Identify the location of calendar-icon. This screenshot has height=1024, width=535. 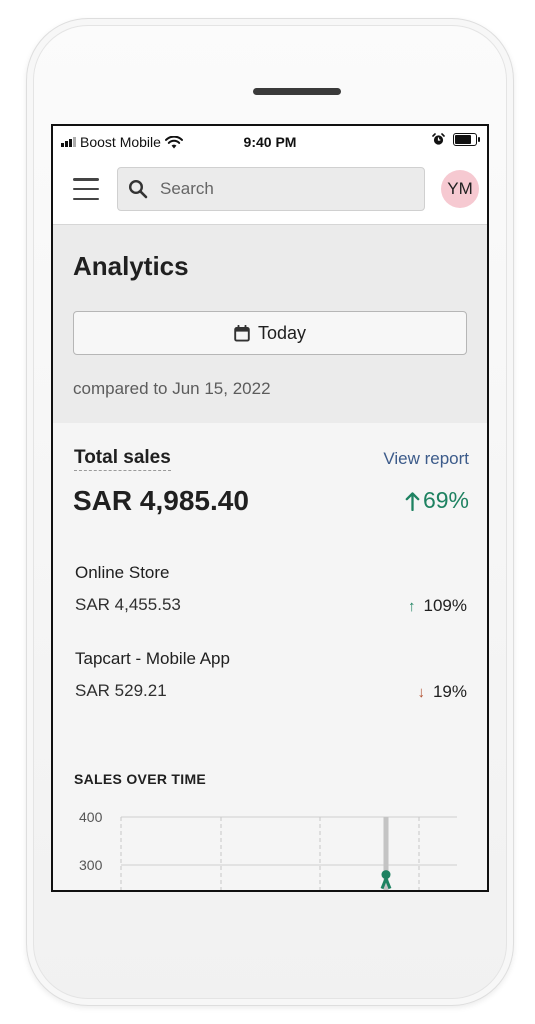
(242, 333).